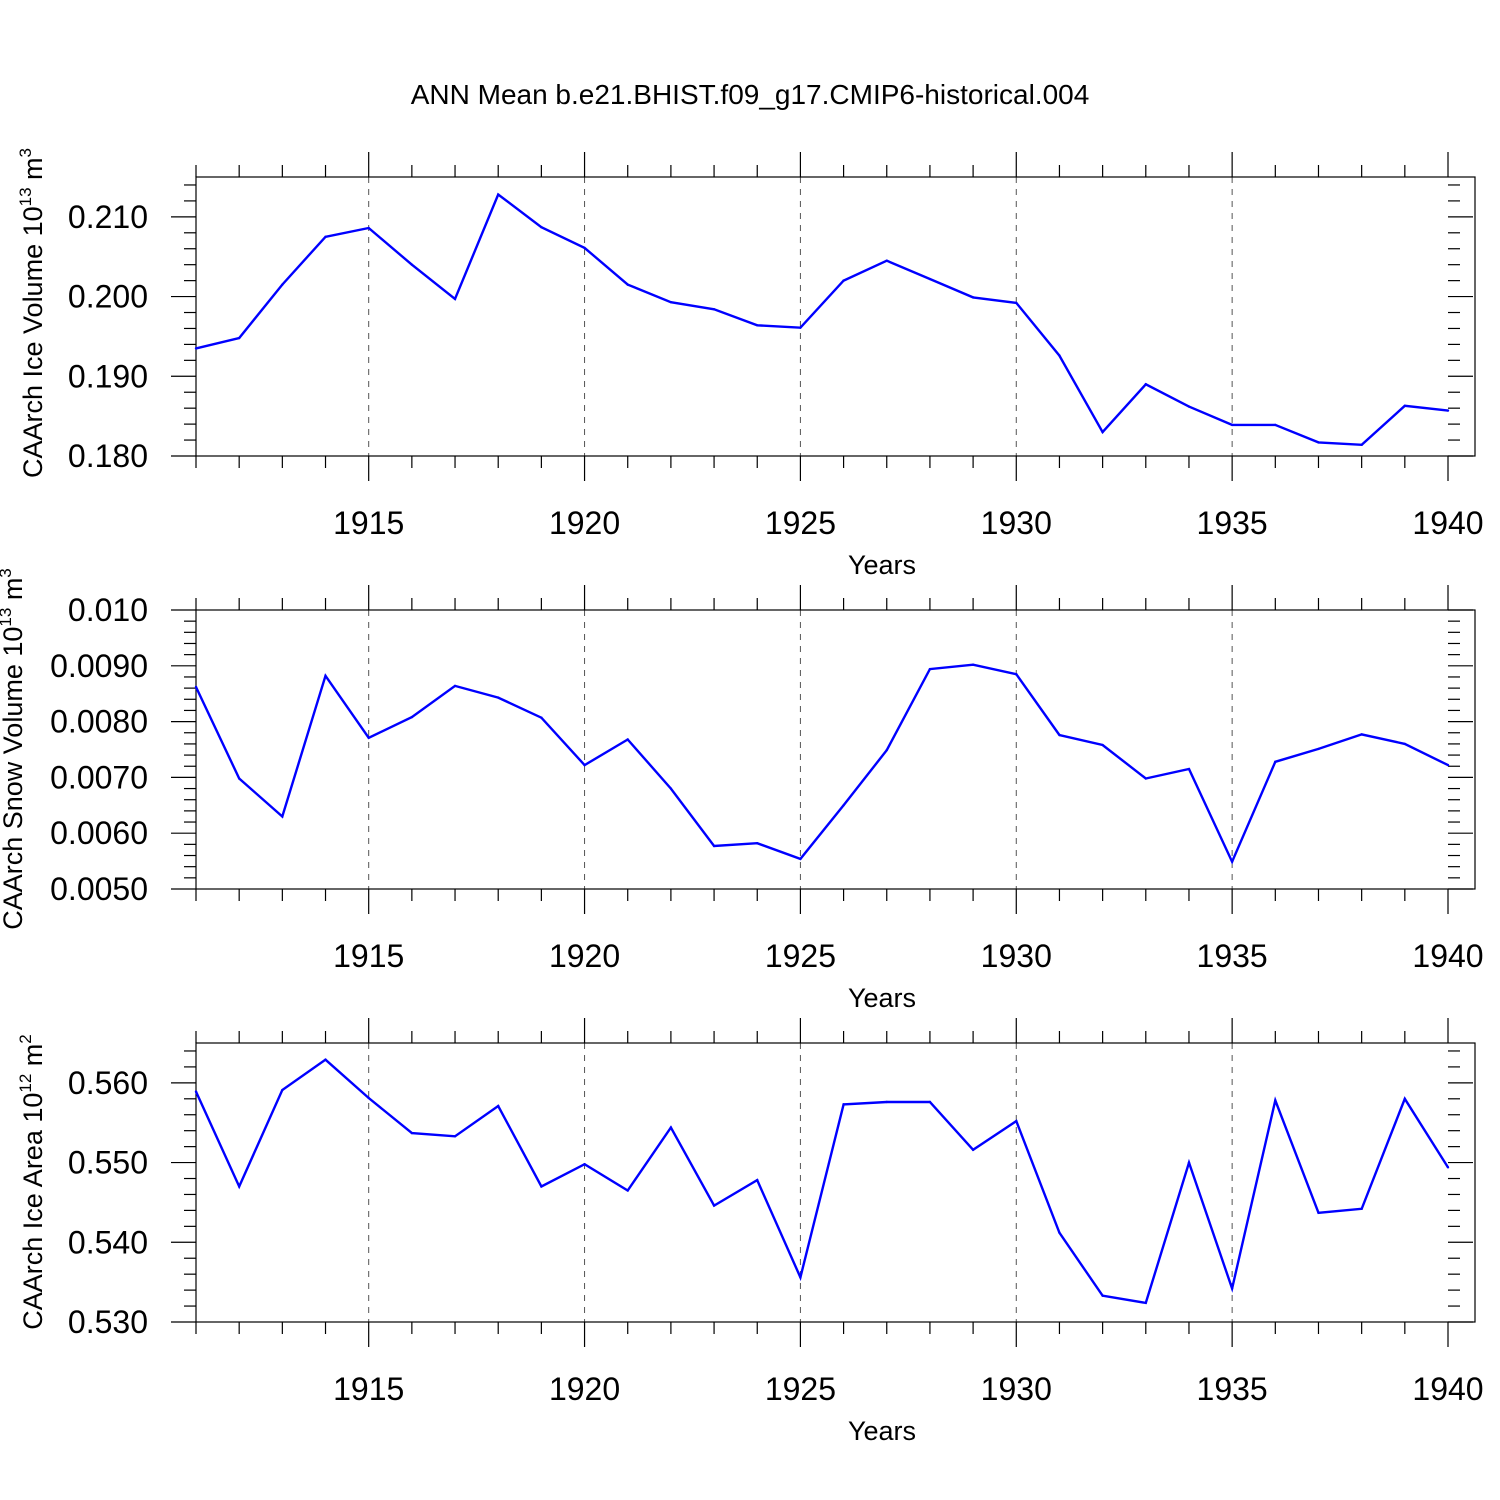 The width and height of the screenshot is (1500, 1500). I want to click on x-tick-label-1940: 1940, so click(1447, 956).